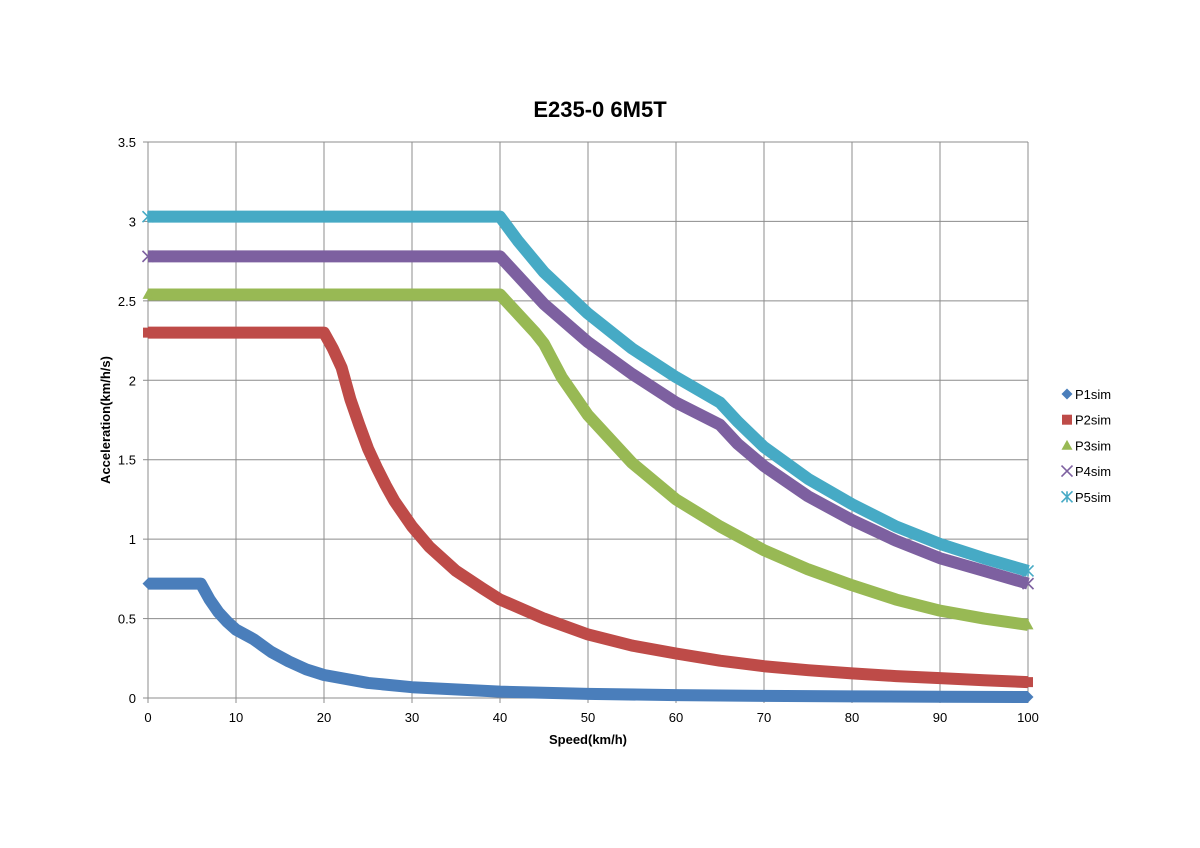 This screenshot has width=1200, height=848. What do you see at coordinates (1093, 445) in the screenshot?
I see `legend-label: P3sim` at bounding box center [1093, 445].